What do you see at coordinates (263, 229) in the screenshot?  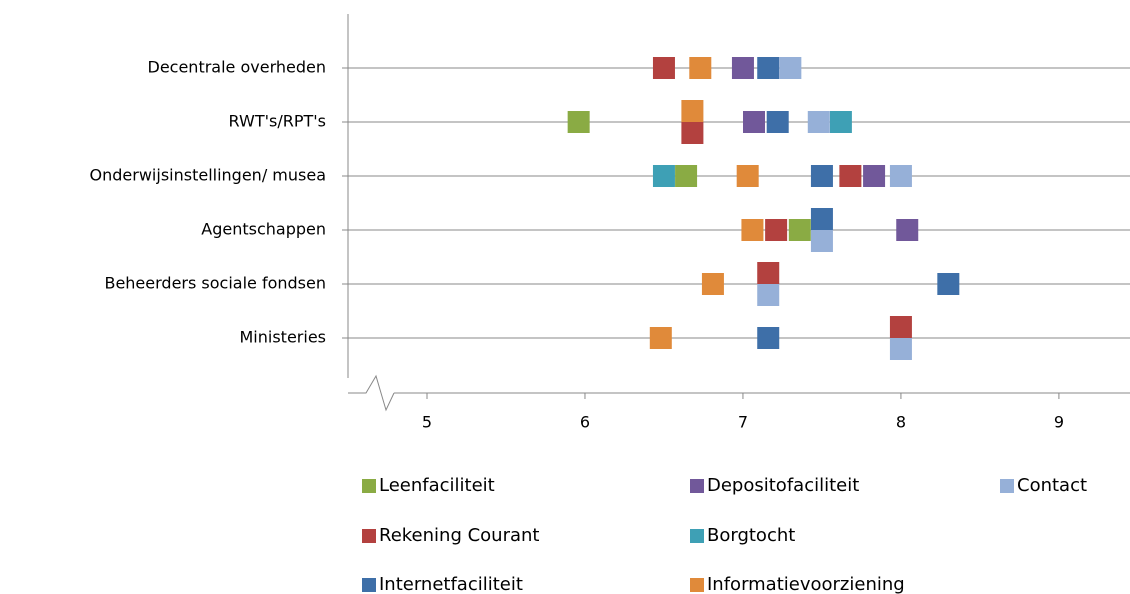 I see `category-label: Agentschappen` at bounding box center [263, 229].